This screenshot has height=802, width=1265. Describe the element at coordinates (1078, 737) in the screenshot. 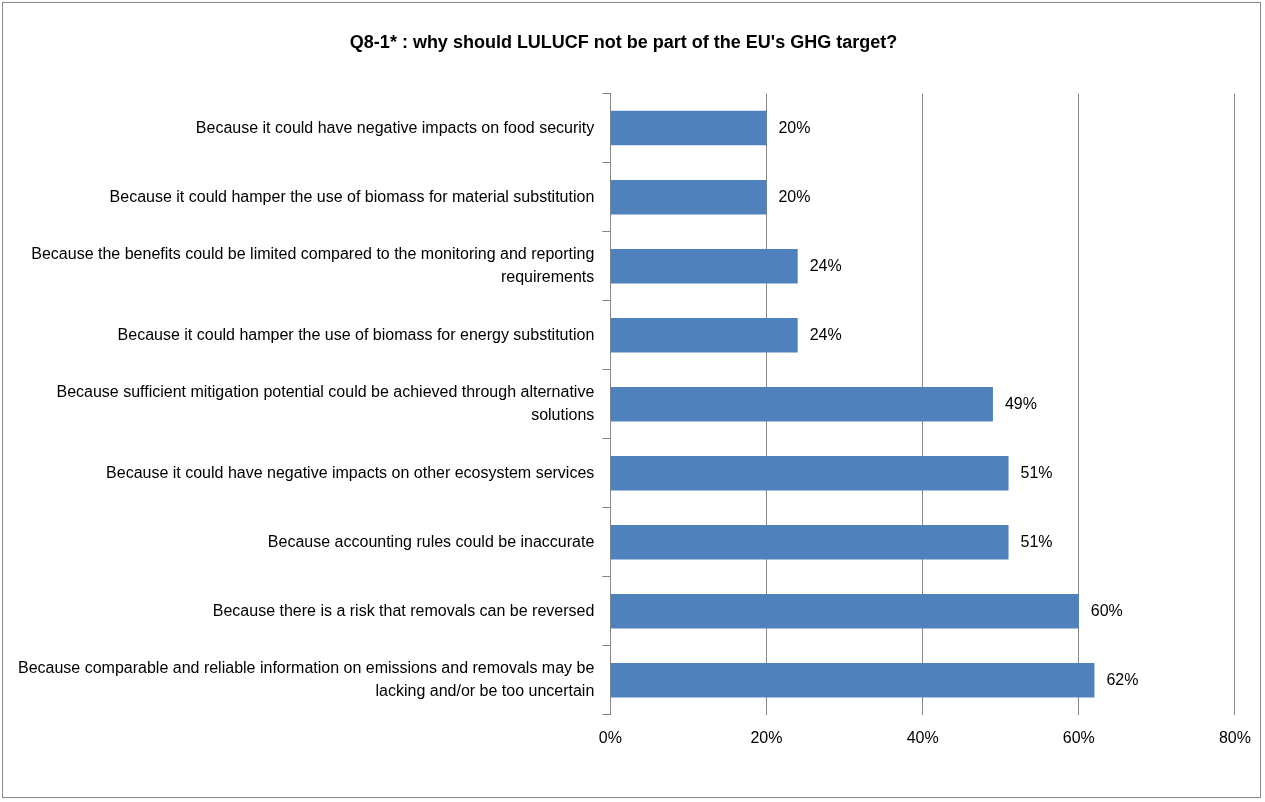

I see `x-tick-label: 60%` at that location.